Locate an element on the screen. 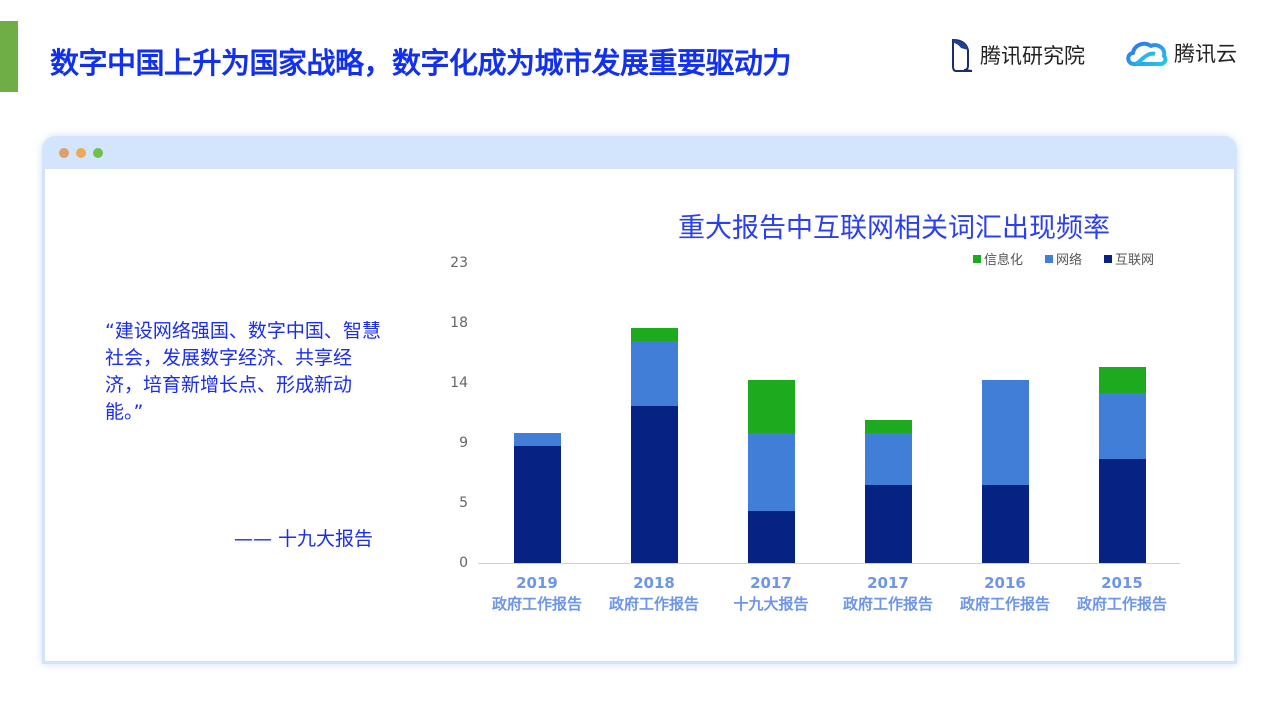 This screenshot has width=1279, height=719. legend-item-wangluo: 网络 is located at coordinates (1063, 258).